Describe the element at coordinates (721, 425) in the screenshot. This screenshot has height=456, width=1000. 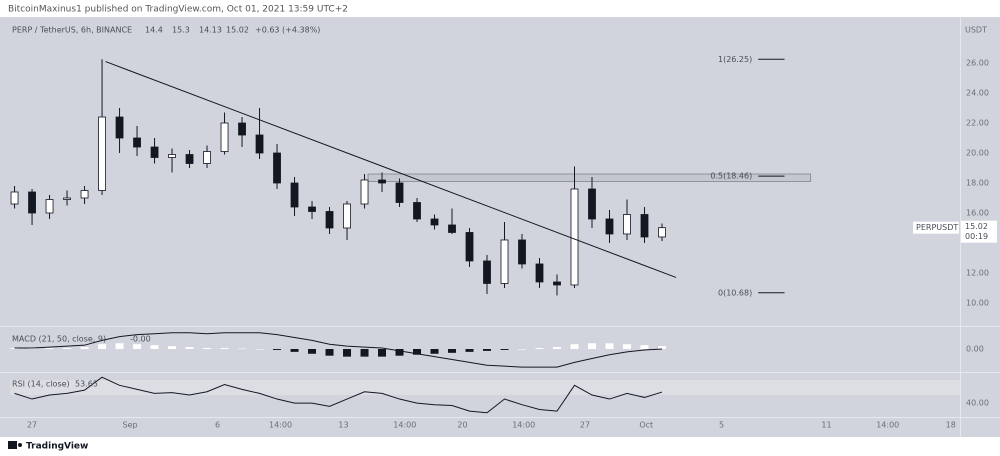
I see `x-tick-label: 5` at that location.